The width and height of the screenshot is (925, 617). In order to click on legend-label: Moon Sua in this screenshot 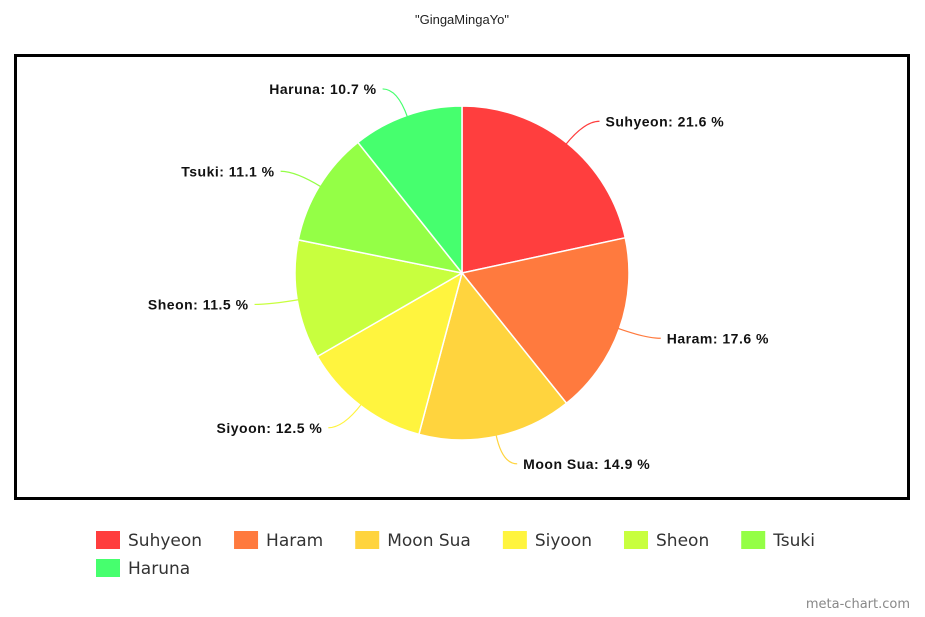, I will do `click(429, 541)`.